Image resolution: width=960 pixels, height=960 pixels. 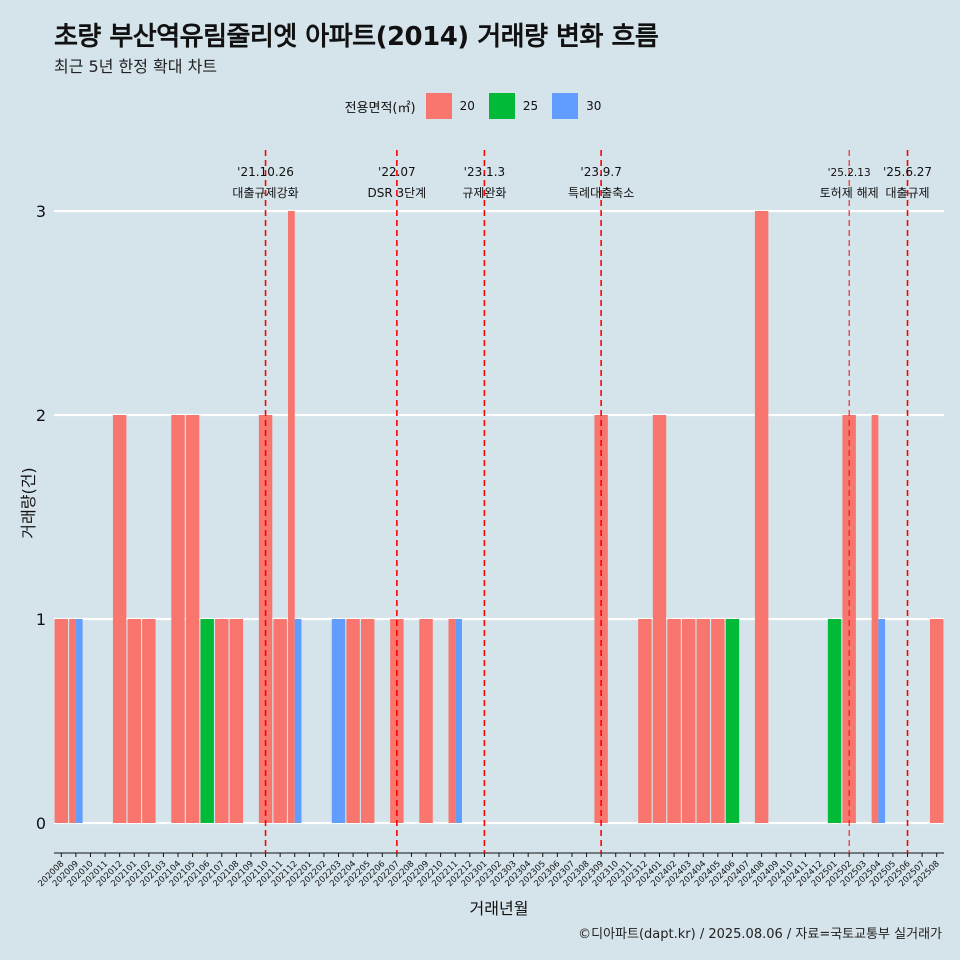 What do you see at coordinates (499, 908) in the screenshot?
I see `x-axis-title: 거래년월` at bounding box center [499, 908].